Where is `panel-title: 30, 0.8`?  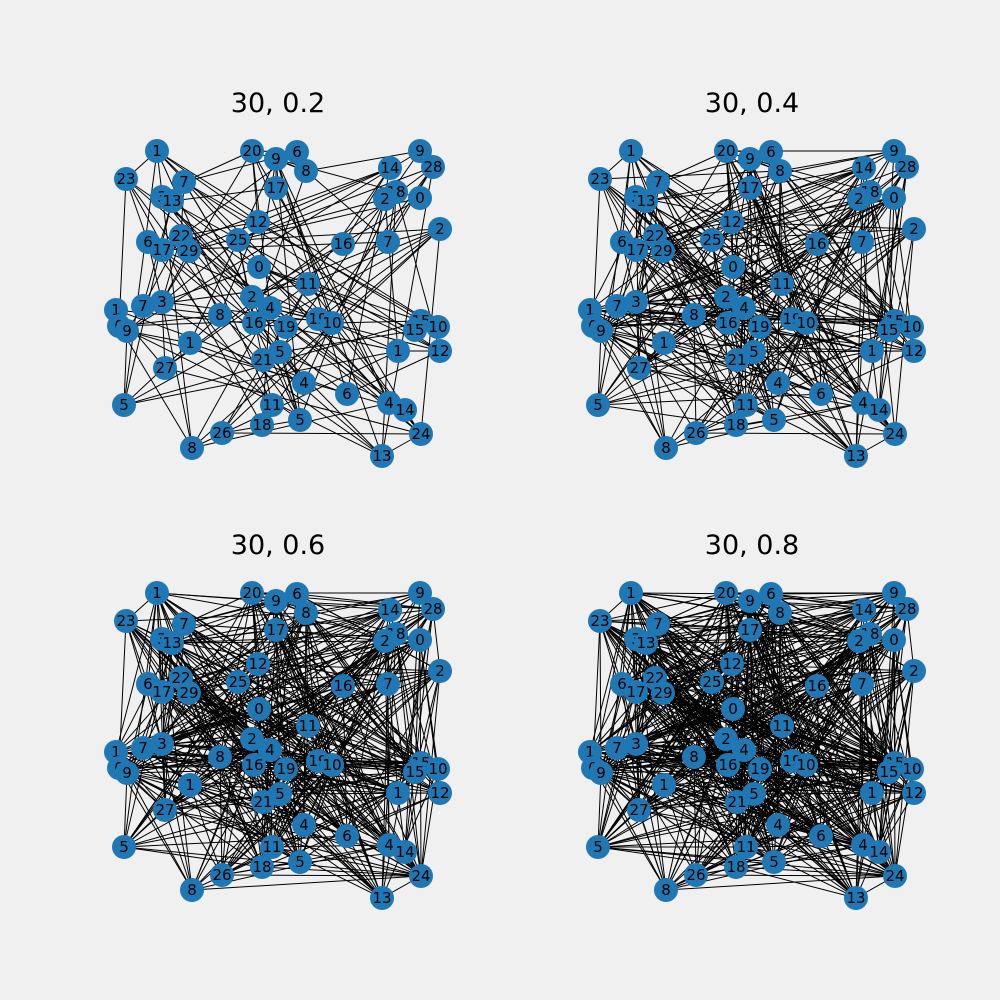 panel-title: 30, 0.8 is located at coordinates (752, 545).